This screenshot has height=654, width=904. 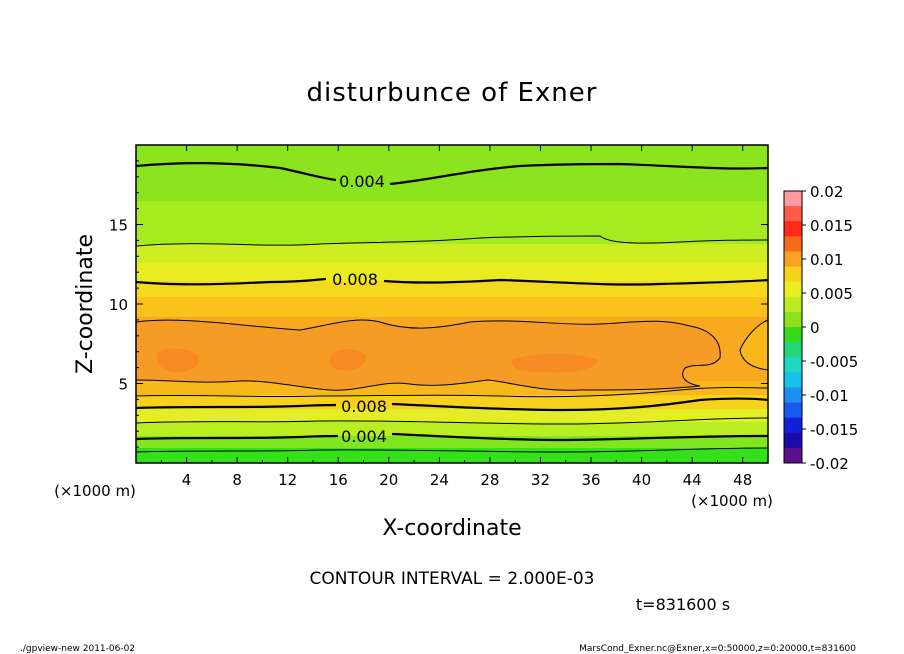 What do you see at coordinates (118, 226) in the screenshot?
I see `y-tick-label: 15` at bounding box center [118, 226].